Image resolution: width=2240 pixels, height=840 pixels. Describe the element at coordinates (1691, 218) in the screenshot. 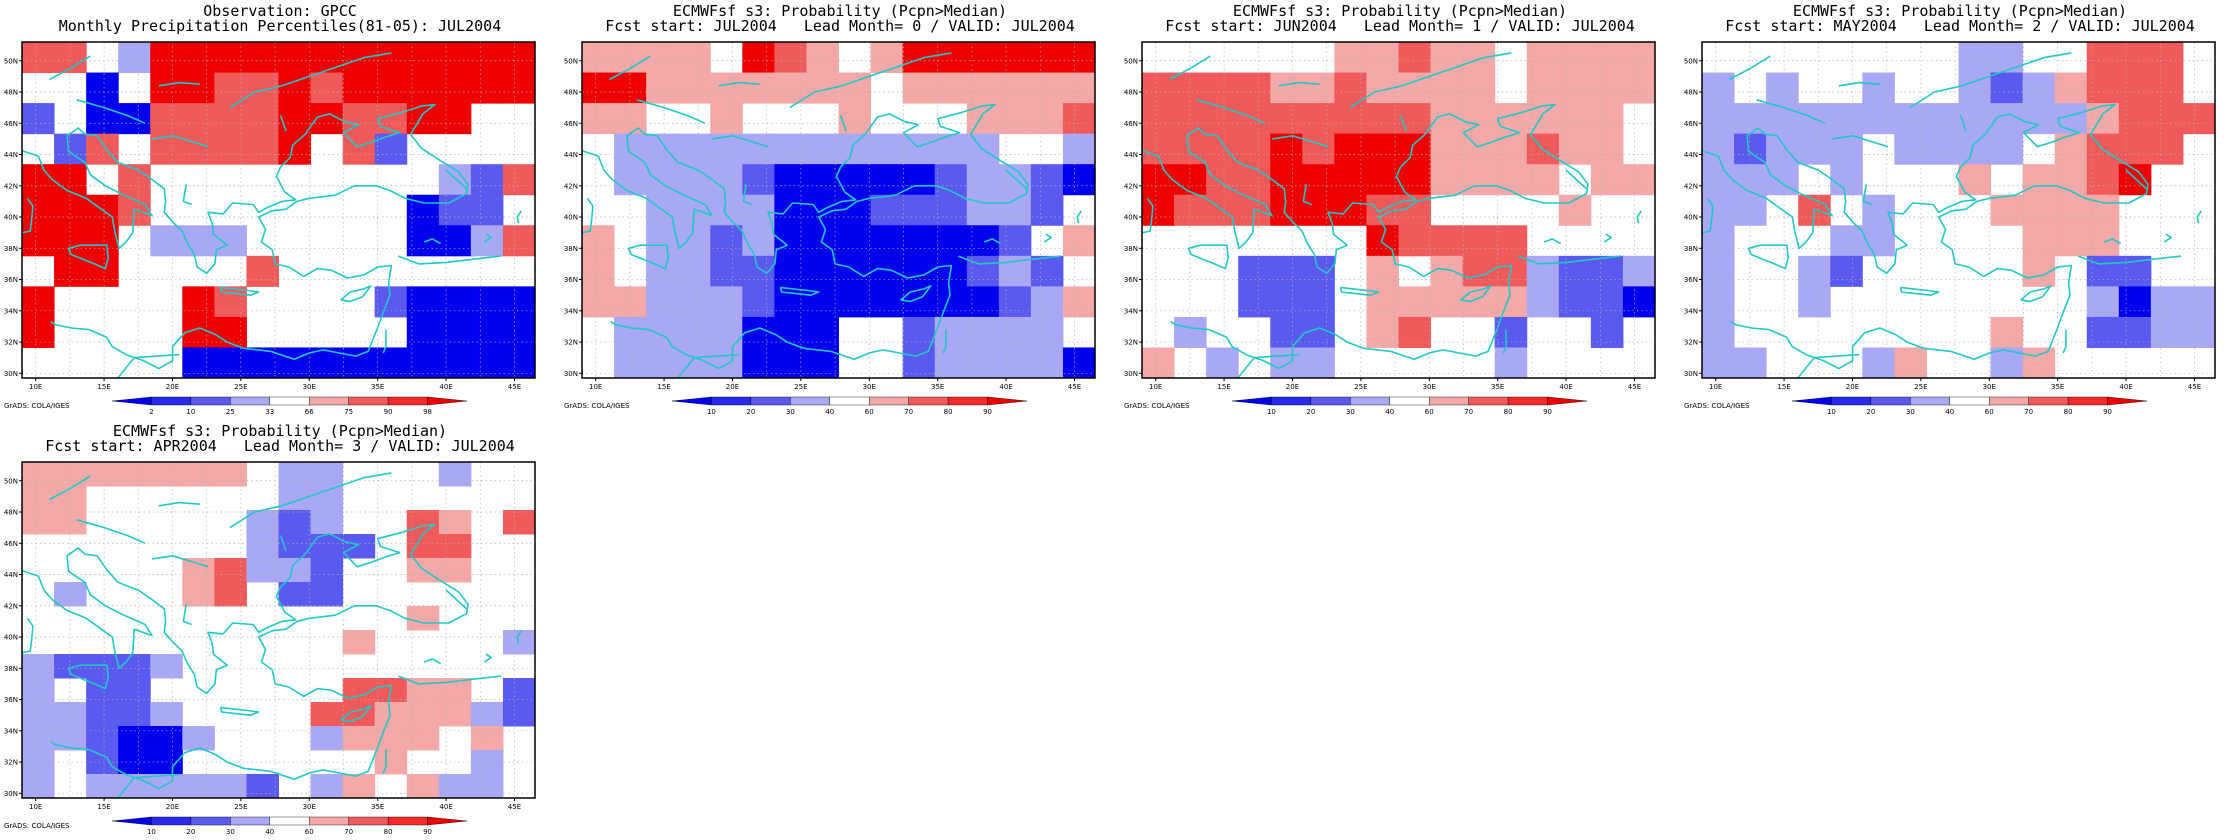

I see `lat-tick-label: 40N` at that location.